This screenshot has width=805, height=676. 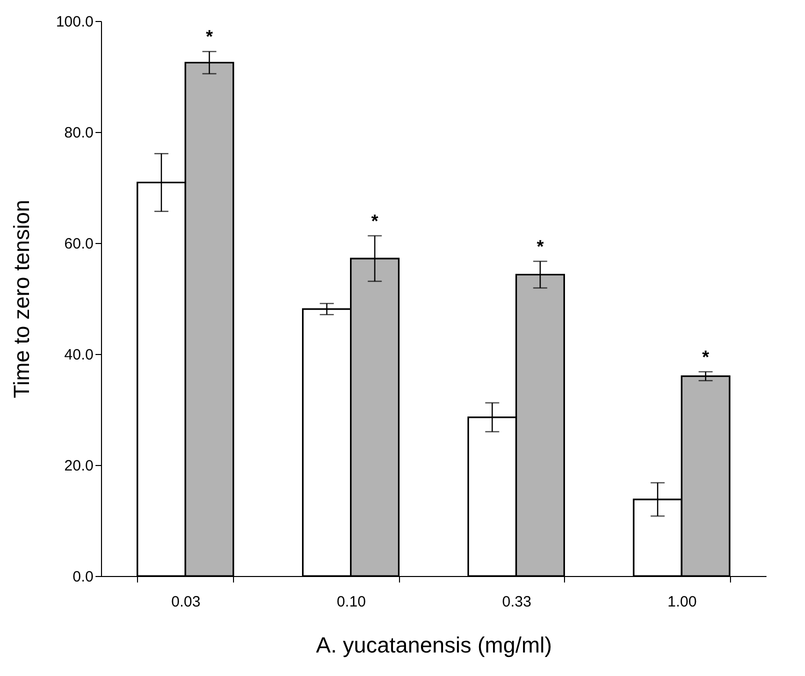 I want to click on y-tick-label: 100.0, so click(x=75, y=22).